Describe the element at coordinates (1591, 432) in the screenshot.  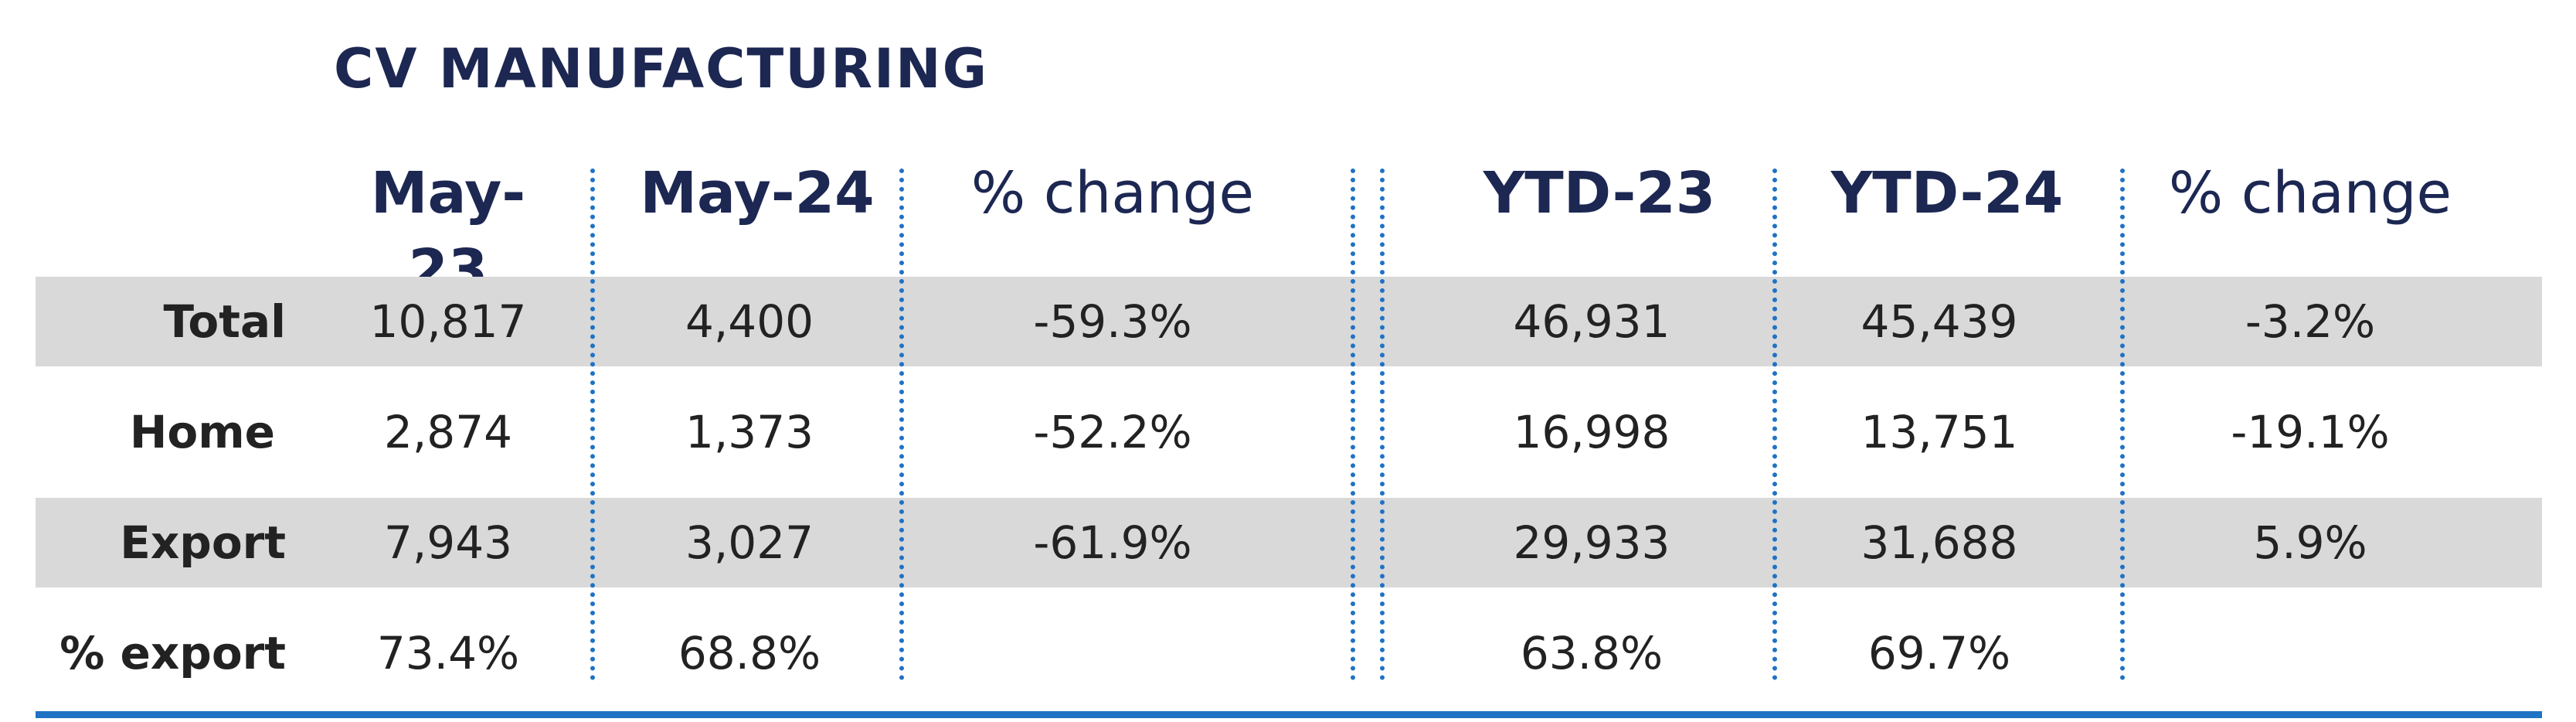
I see `table-cell: 16,998` at that location.